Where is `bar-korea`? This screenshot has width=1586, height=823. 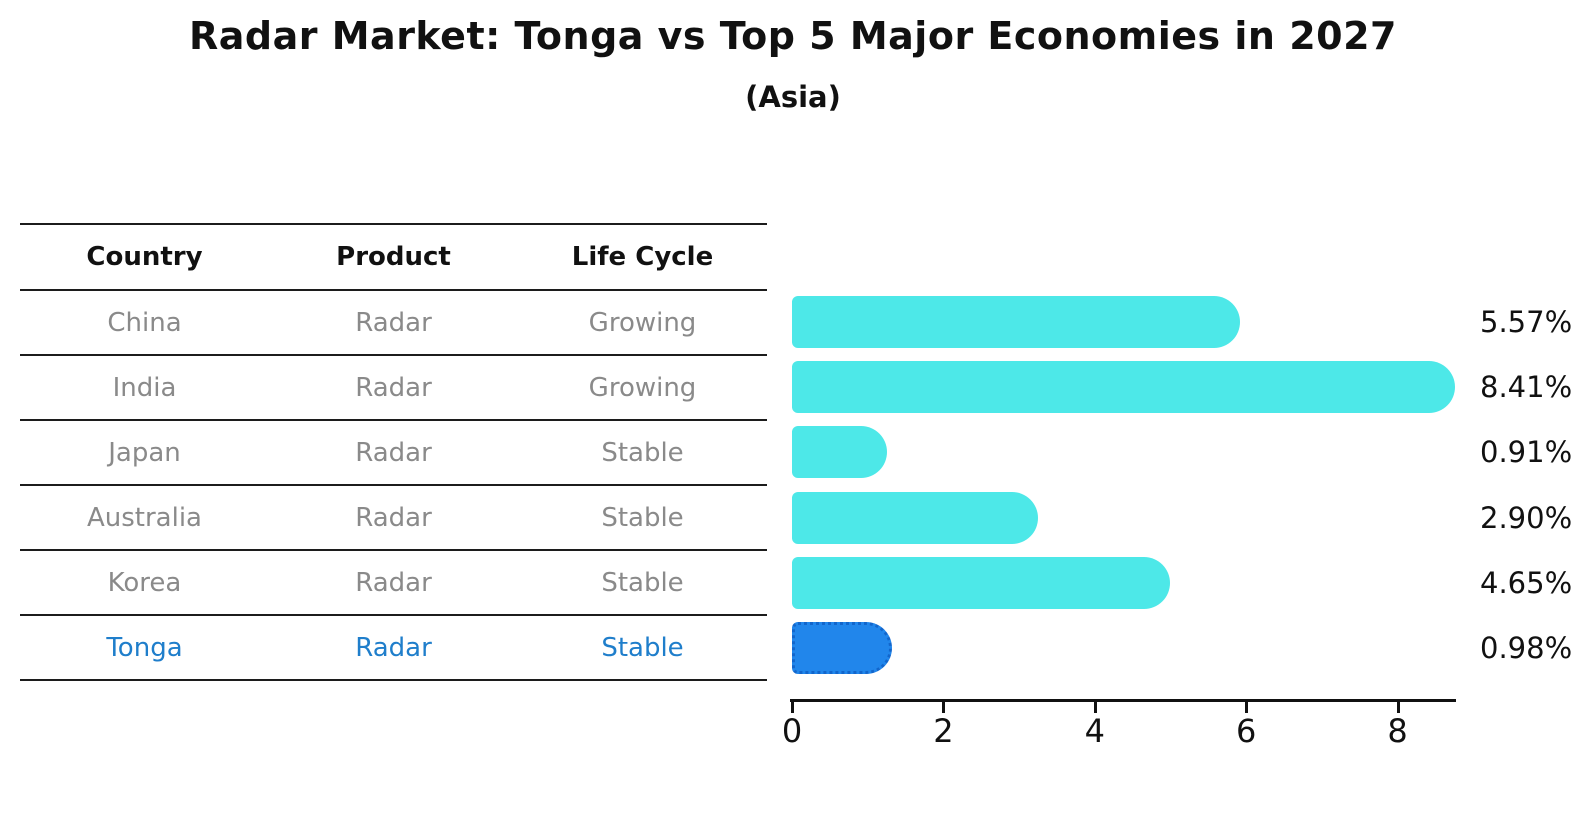 bar-korea is located at coordinates (981, 582).